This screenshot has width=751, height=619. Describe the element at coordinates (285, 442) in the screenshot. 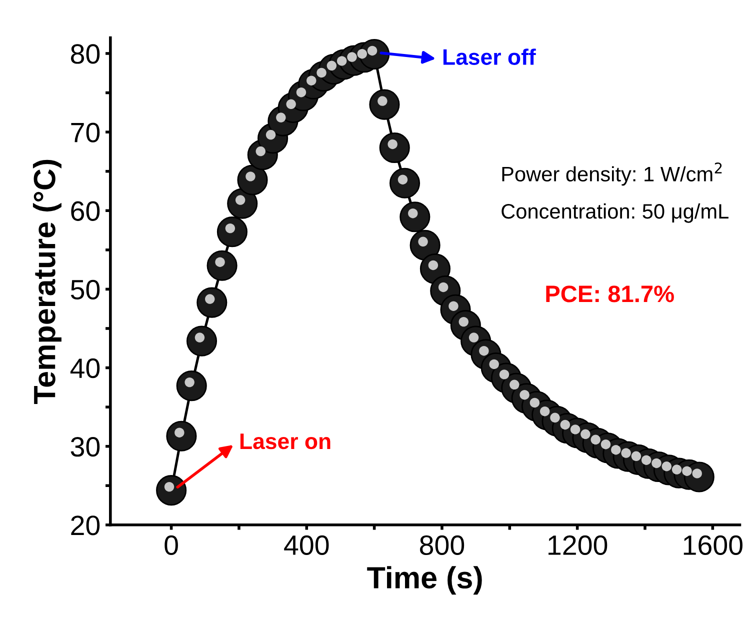

I see `annotation: Laser on` at that location.